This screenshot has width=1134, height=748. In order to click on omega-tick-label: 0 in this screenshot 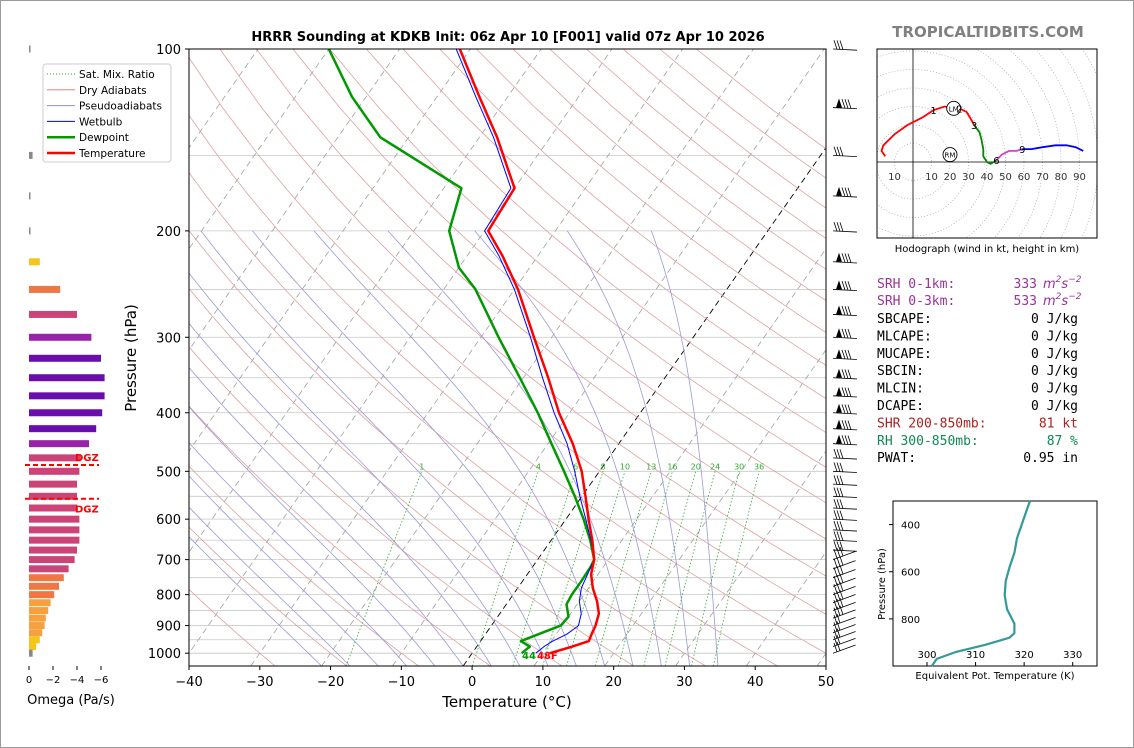, I will do `click(29, 680)`.